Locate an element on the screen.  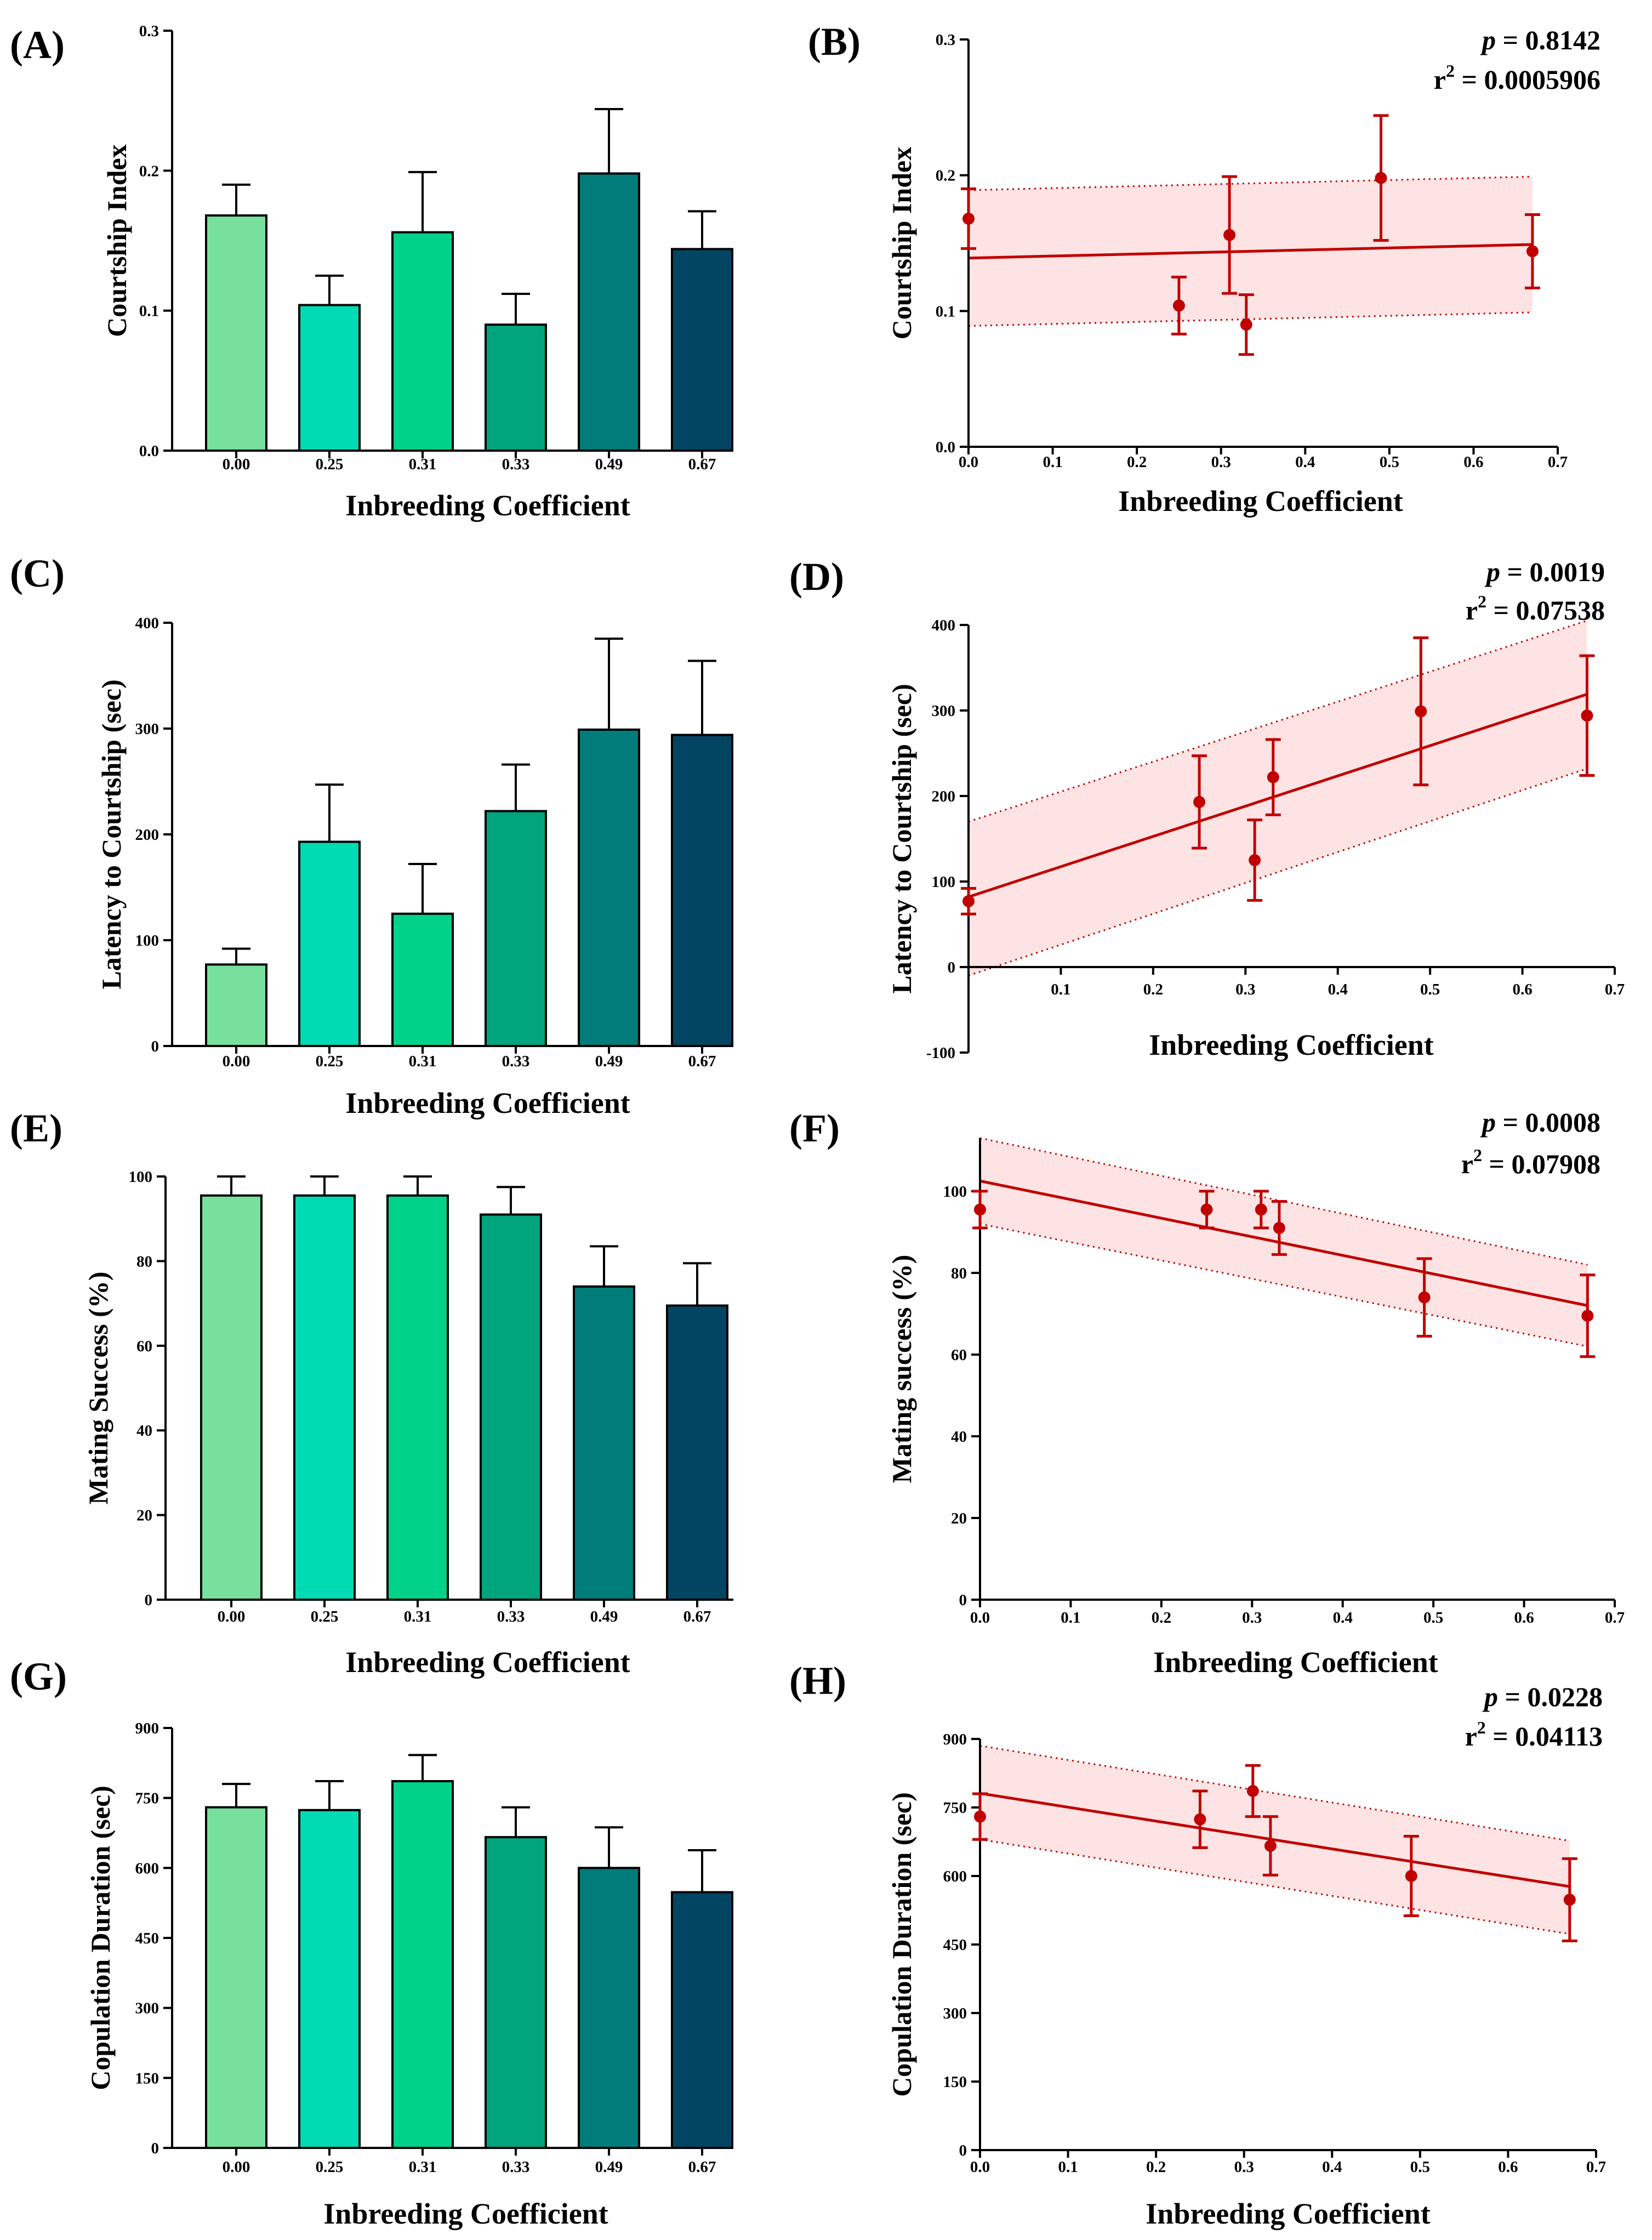
y-tick-label: 400 is located at coordinates (147, 623).